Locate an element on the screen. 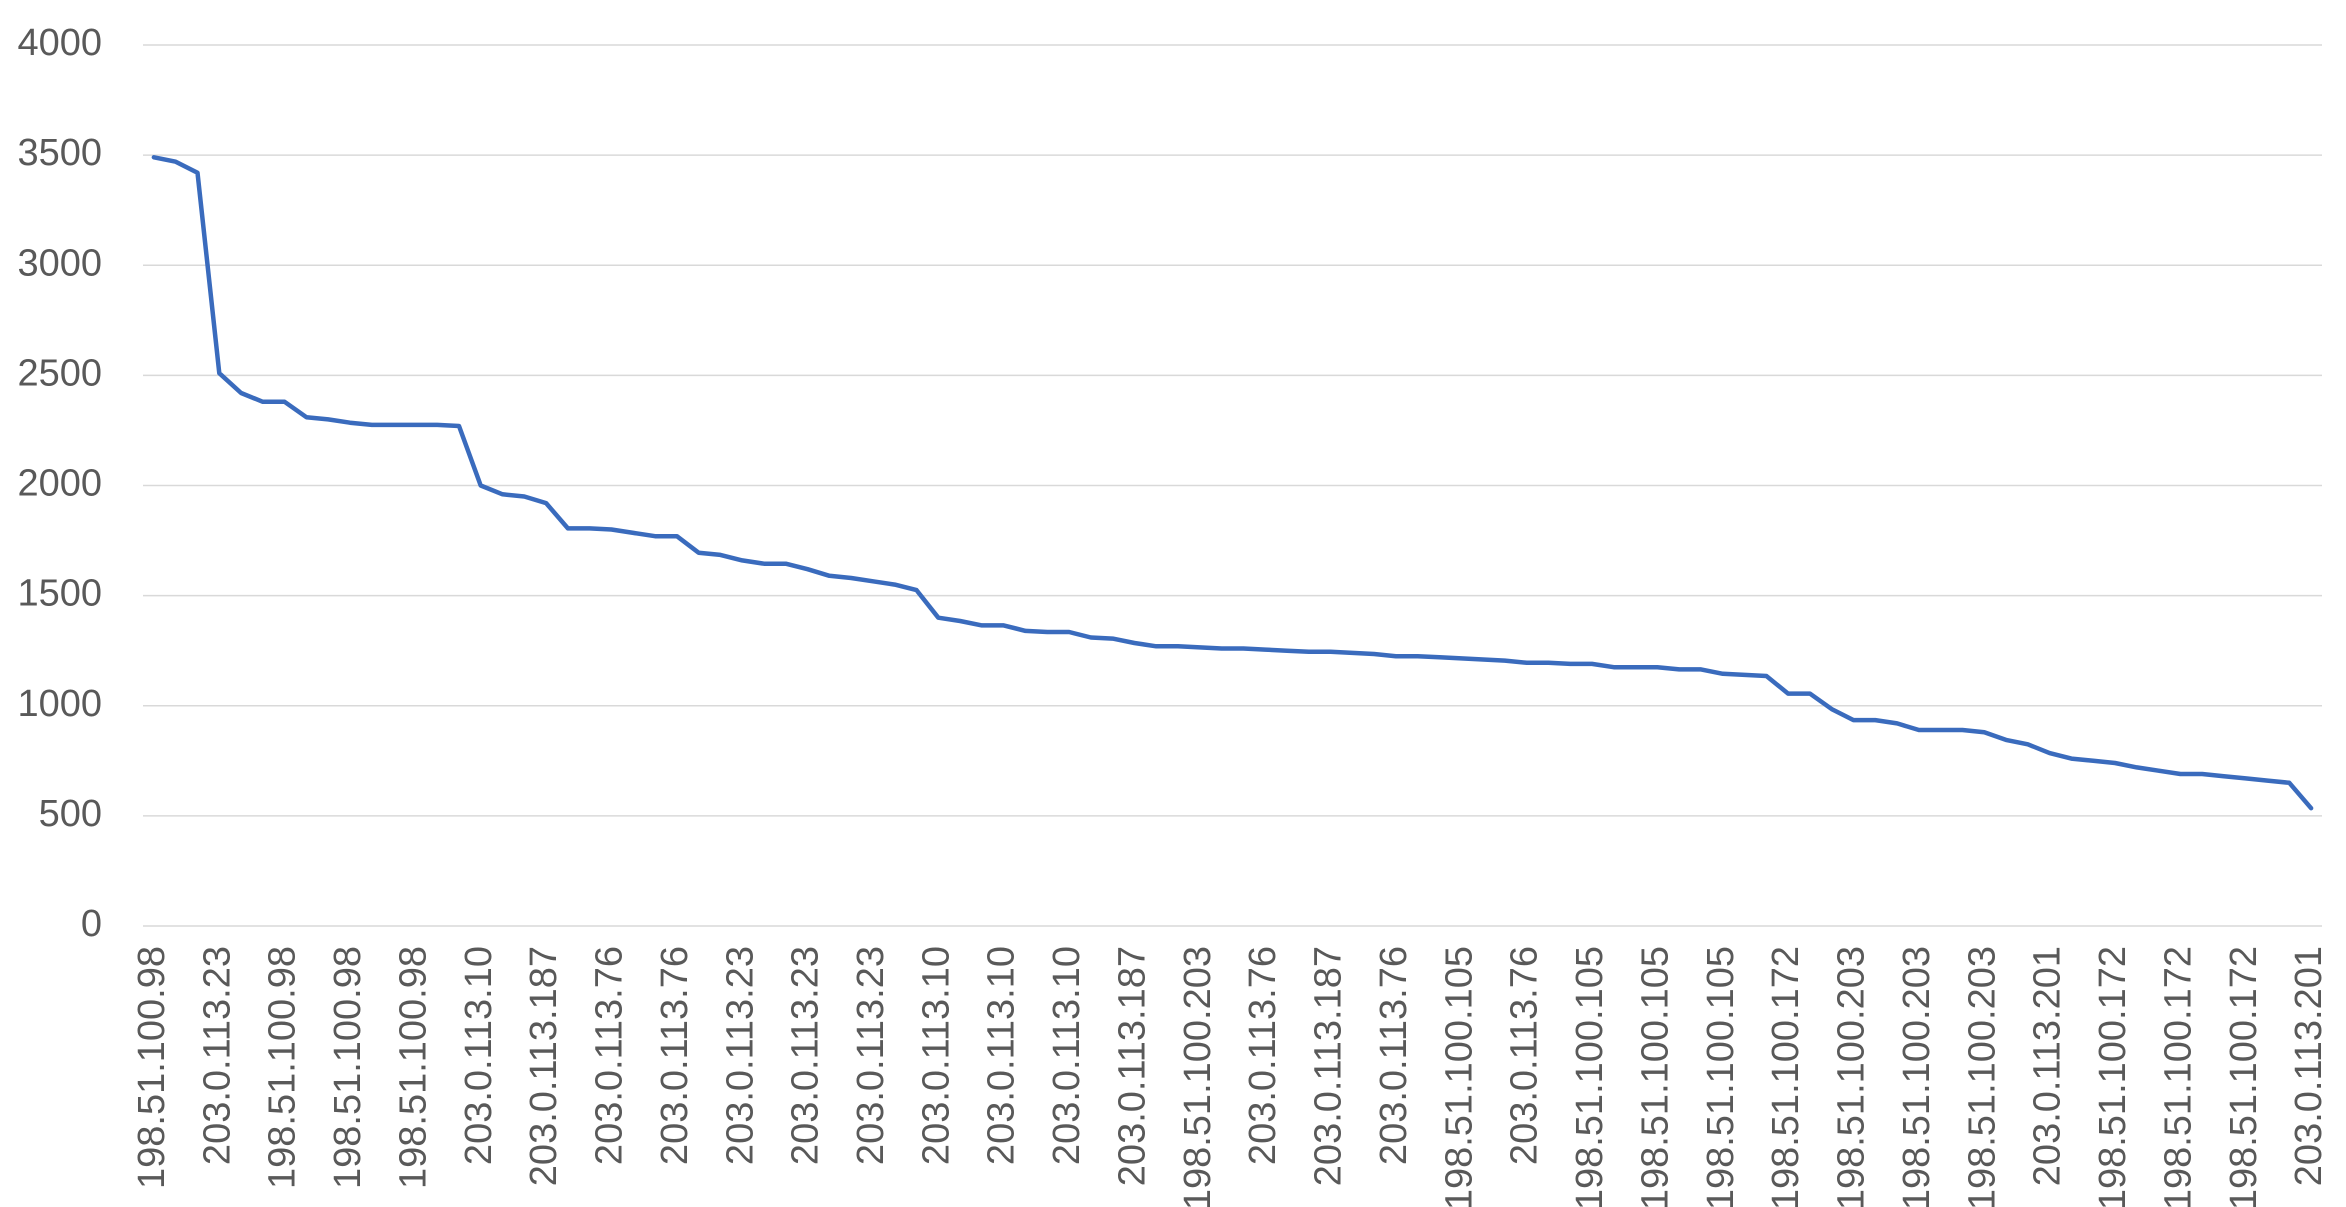  y-tick-label: 1000 is located at coordinates (59, 704).